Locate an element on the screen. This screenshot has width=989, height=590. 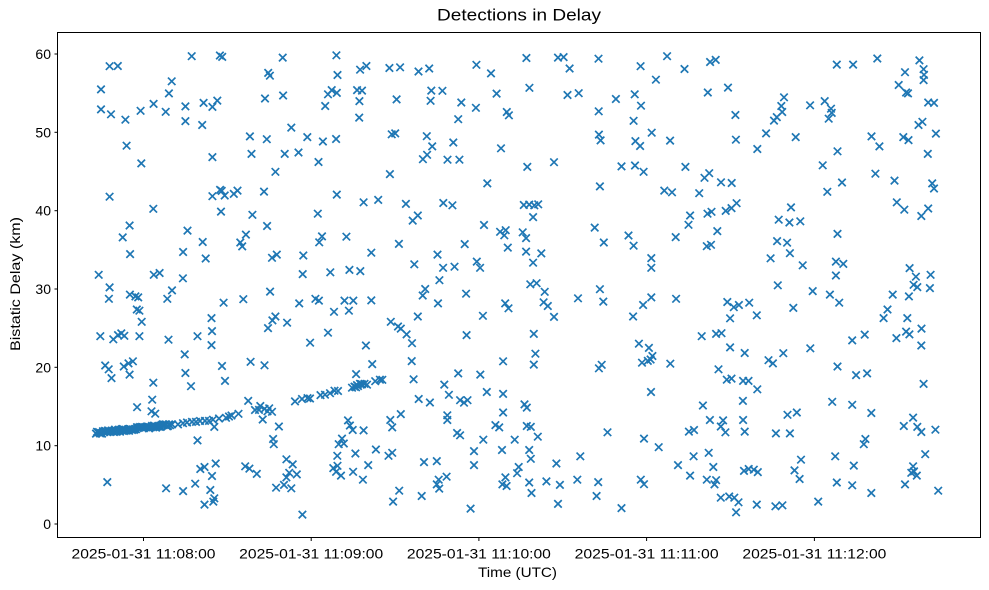
svg-text: Time (UTC) is located at coordinates (517, 572).